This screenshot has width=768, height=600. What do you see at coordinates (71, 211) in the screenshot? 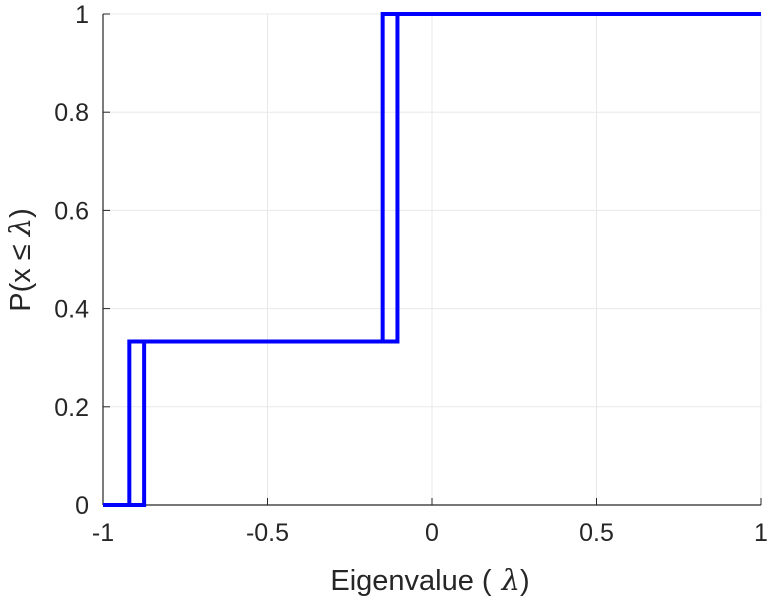
I see `y-tick-label: 0.6` at bounding box center [71, 211].